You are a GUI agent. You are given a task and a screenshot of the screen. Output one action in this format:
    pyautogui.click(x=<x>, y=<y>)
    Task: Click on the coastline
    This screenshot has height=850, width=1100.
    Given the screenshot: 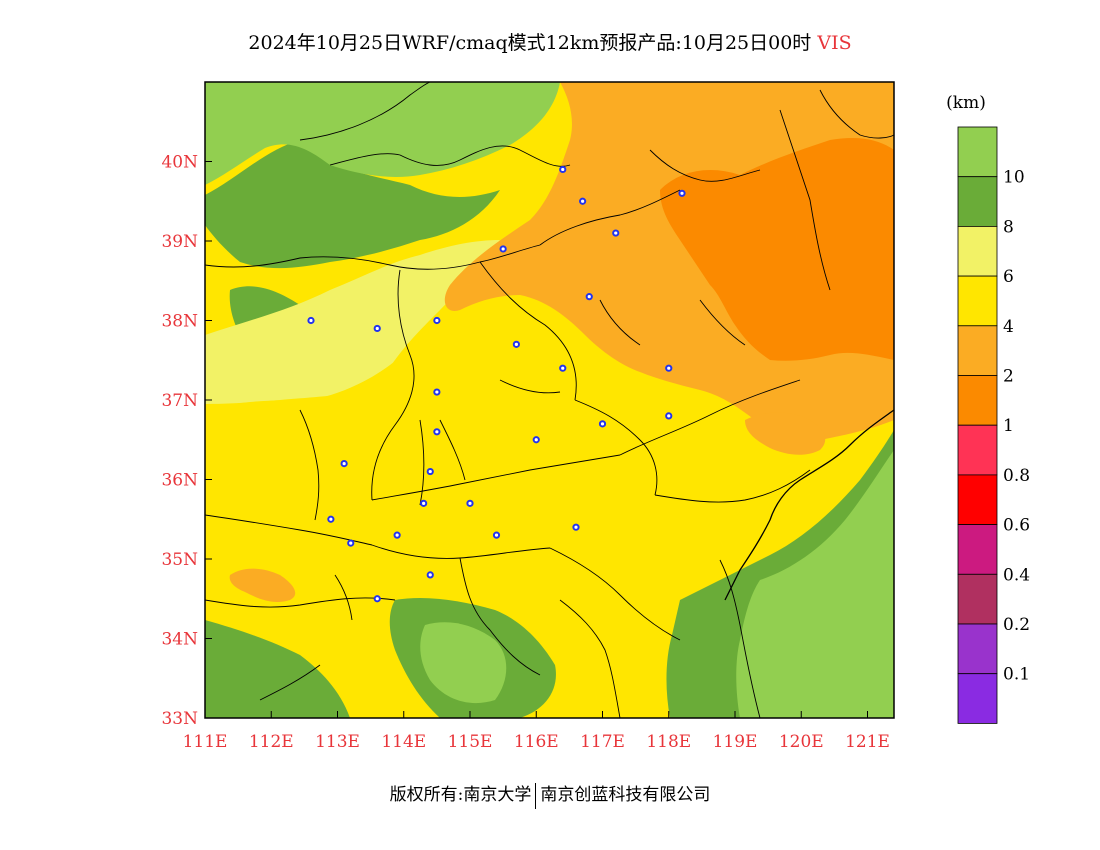 What is the action you would take?
    pyautogui.click(x=809, y=505)
    